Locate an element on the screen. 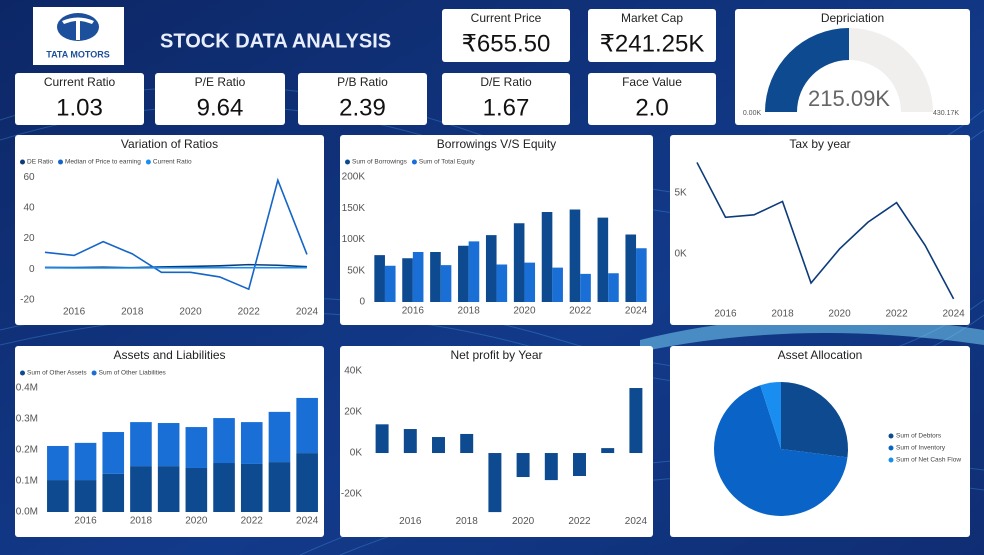 The width and height of the screenshot is (984, 555). y-tick-label: 0.4M is located at coordinates (27, 388).